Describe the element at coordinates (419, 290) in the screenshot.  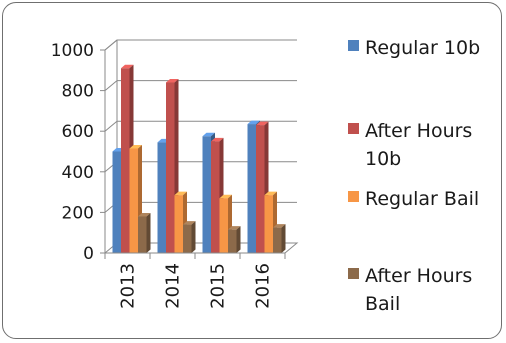
I see `legend-label-after-hours-bail: After Hours Bail` at that location.